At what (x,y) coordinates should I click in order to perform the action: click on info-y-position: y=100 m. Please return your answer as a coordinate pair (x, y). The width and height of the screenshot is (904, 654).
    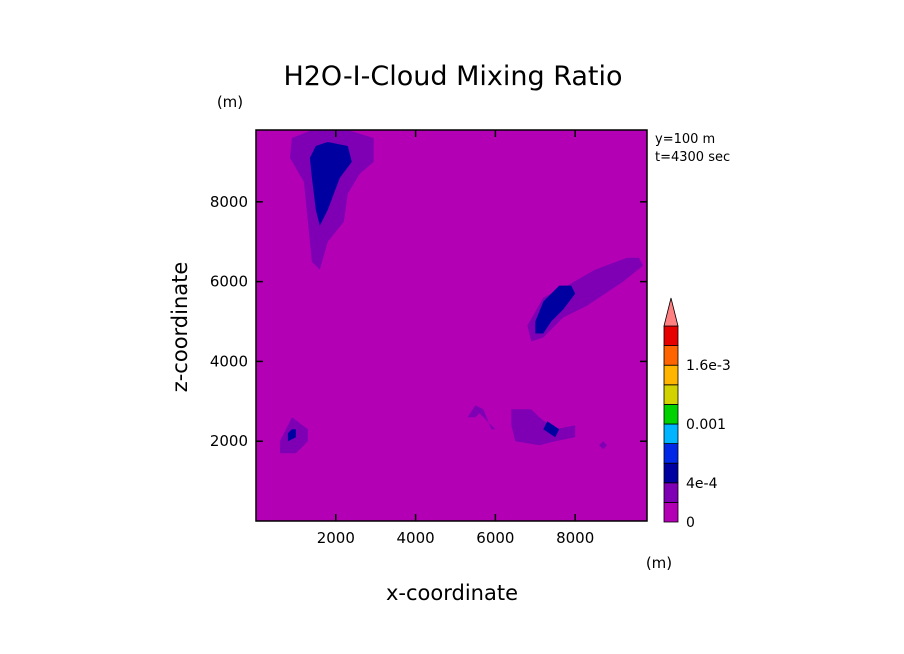
    Looking at the image, I should click on (685, 139).